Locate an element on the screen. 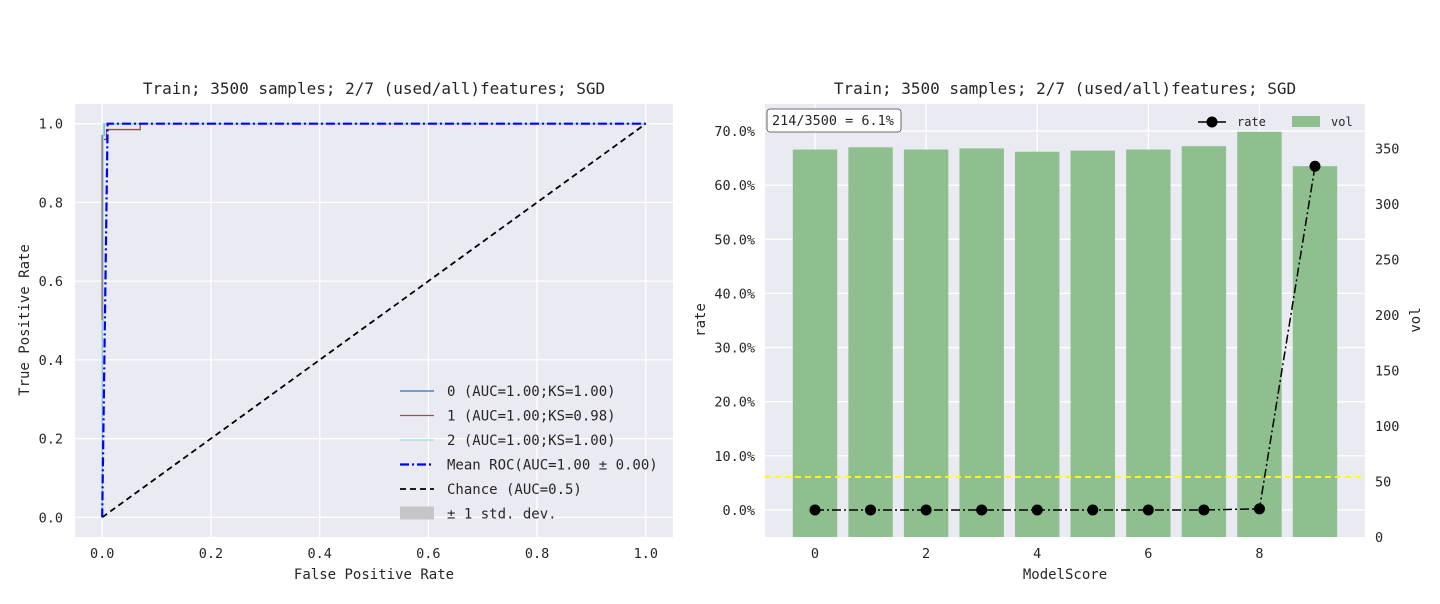  score-y2tick-label: 250 is located at coordinates (1387, 260).